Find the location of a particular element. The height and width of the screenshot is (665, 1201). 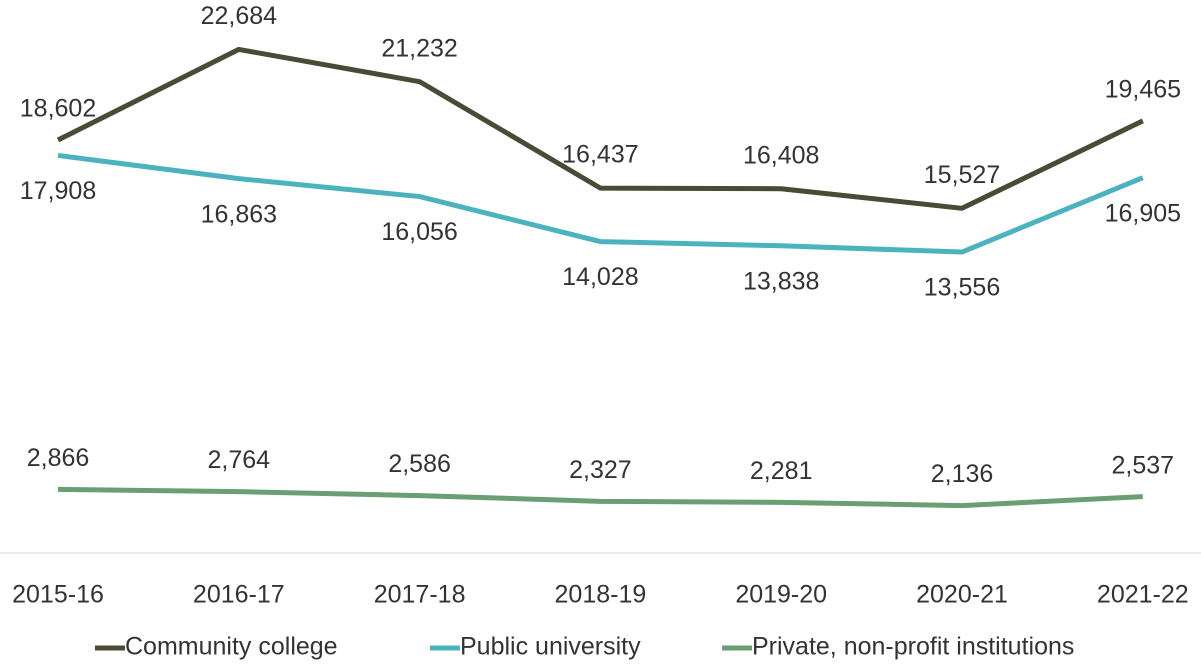

data-label: 17,908 is located at coordinates (58, 191).